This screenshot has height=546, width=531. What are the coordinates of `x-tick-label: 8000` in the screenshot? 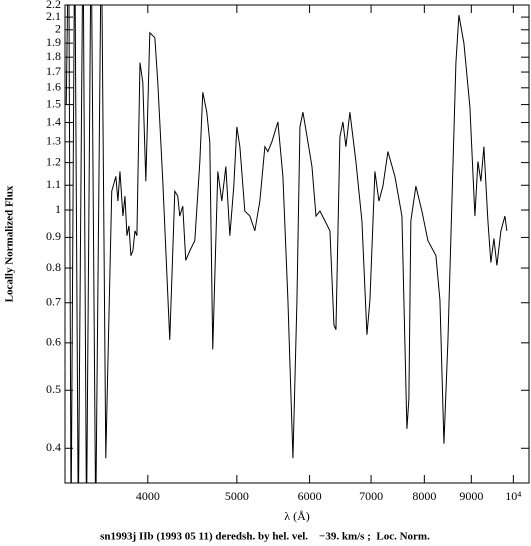 It's located at (424, 496).